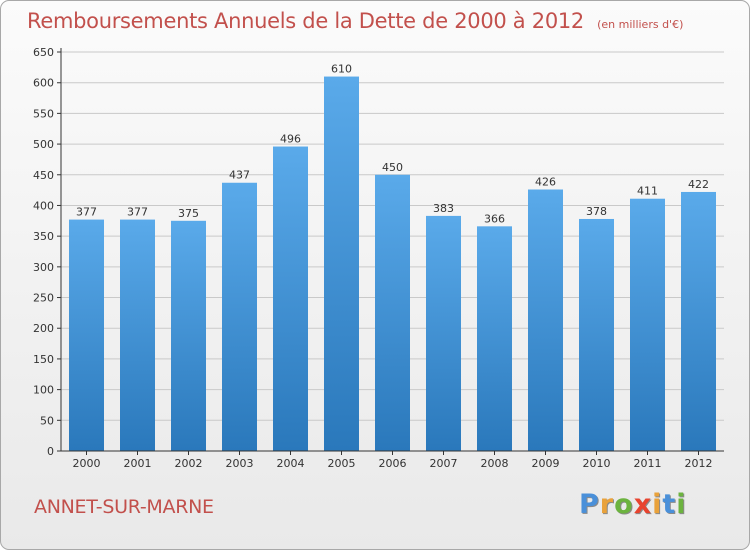  I want to click on value-label: 383, so click(443, 208).